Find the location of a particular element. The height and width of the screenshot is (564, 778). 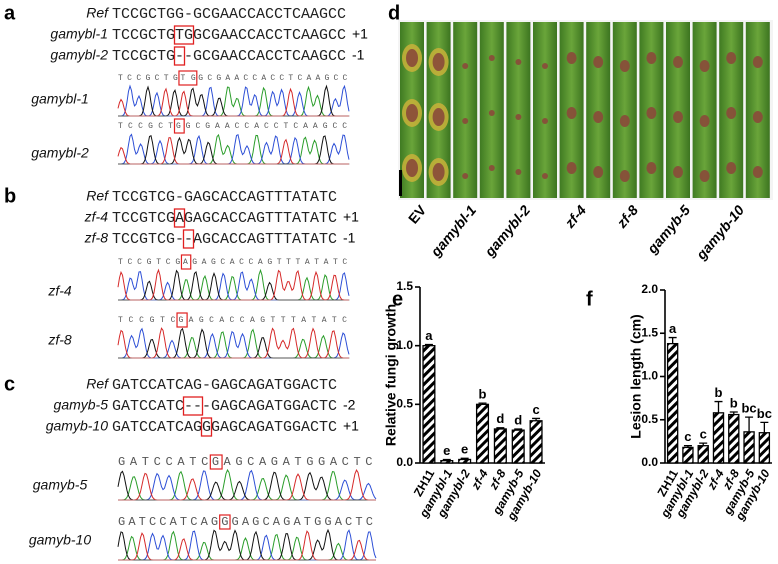

sequence: TCCGTCG-GAGCACCAGTTTATATC is located at coordinates (224, 197).